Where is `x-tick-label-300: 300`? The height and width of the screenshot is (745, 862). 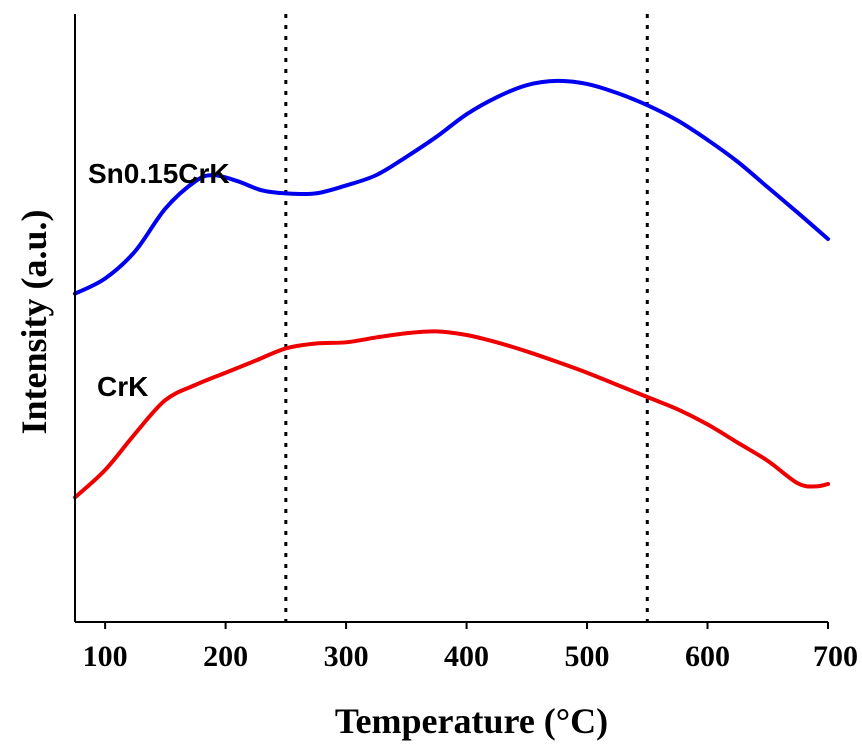
x-tick-label-300: 300 is located at coordinates (346, 656).